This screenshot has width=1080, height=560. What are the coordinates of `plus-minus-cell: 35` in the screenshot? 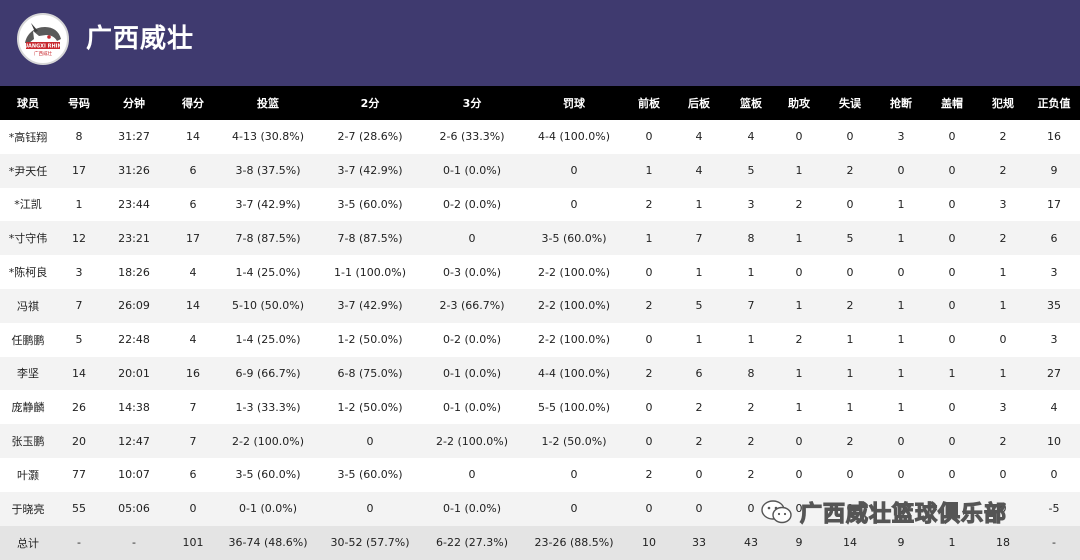 It's located at (1054, 305).